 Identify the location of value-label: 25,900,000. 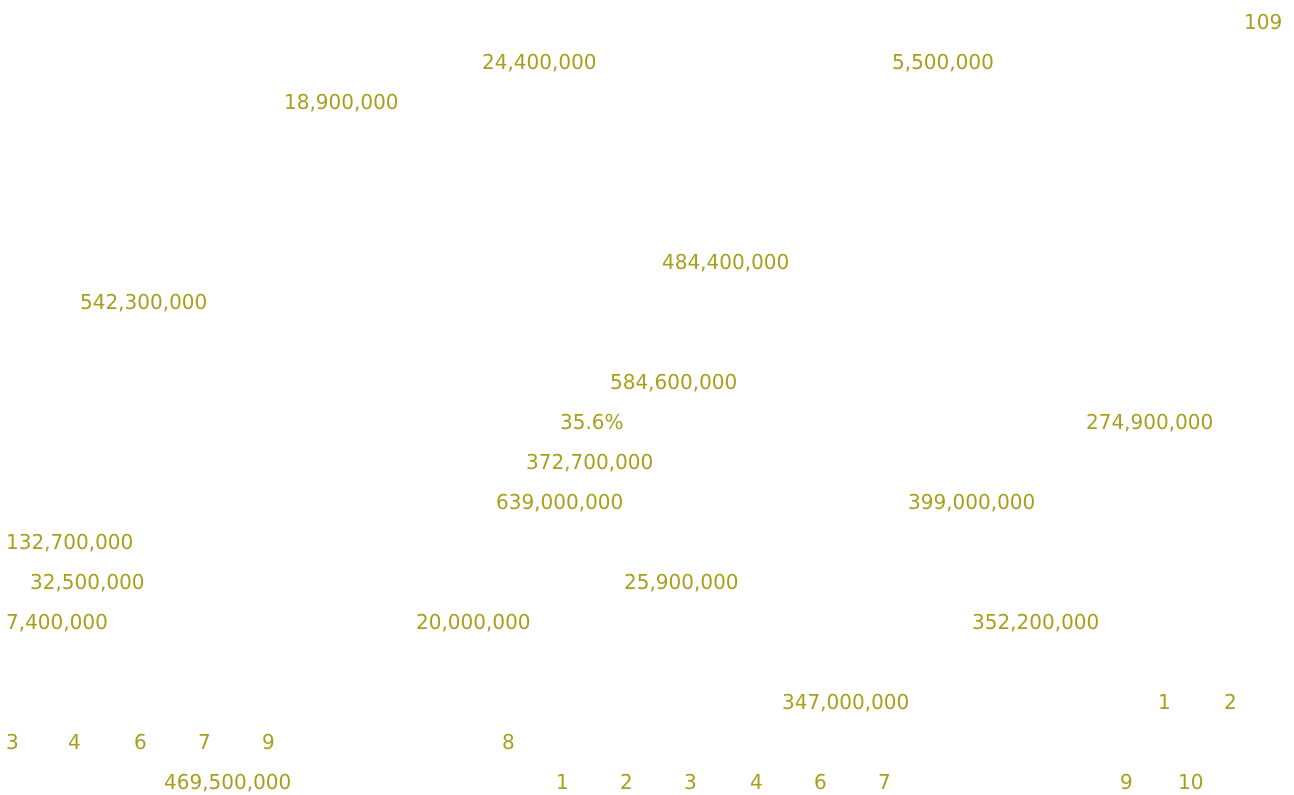
(681, 582).